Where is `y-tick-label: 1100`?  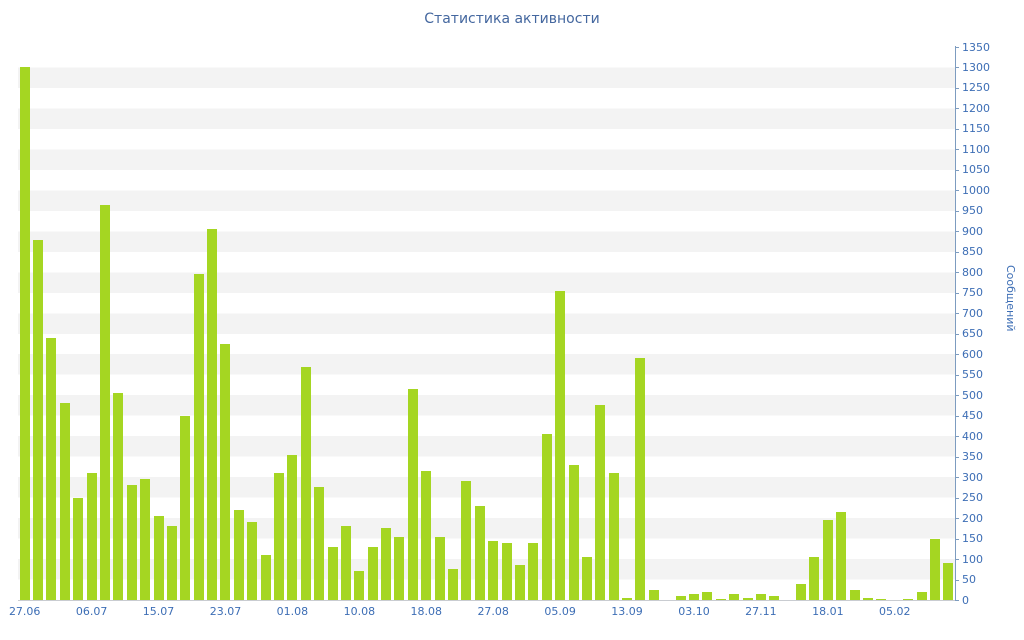 y-tick-label: 1100 is located at coordinates (976, 149).